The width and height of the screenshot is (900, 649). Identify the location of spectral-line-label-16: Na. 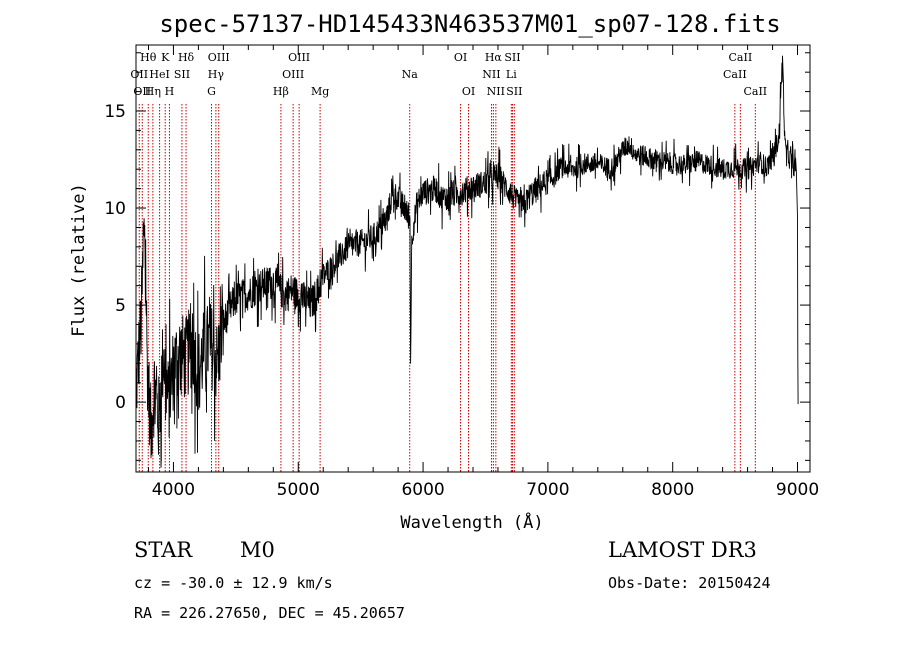
(410, 74).